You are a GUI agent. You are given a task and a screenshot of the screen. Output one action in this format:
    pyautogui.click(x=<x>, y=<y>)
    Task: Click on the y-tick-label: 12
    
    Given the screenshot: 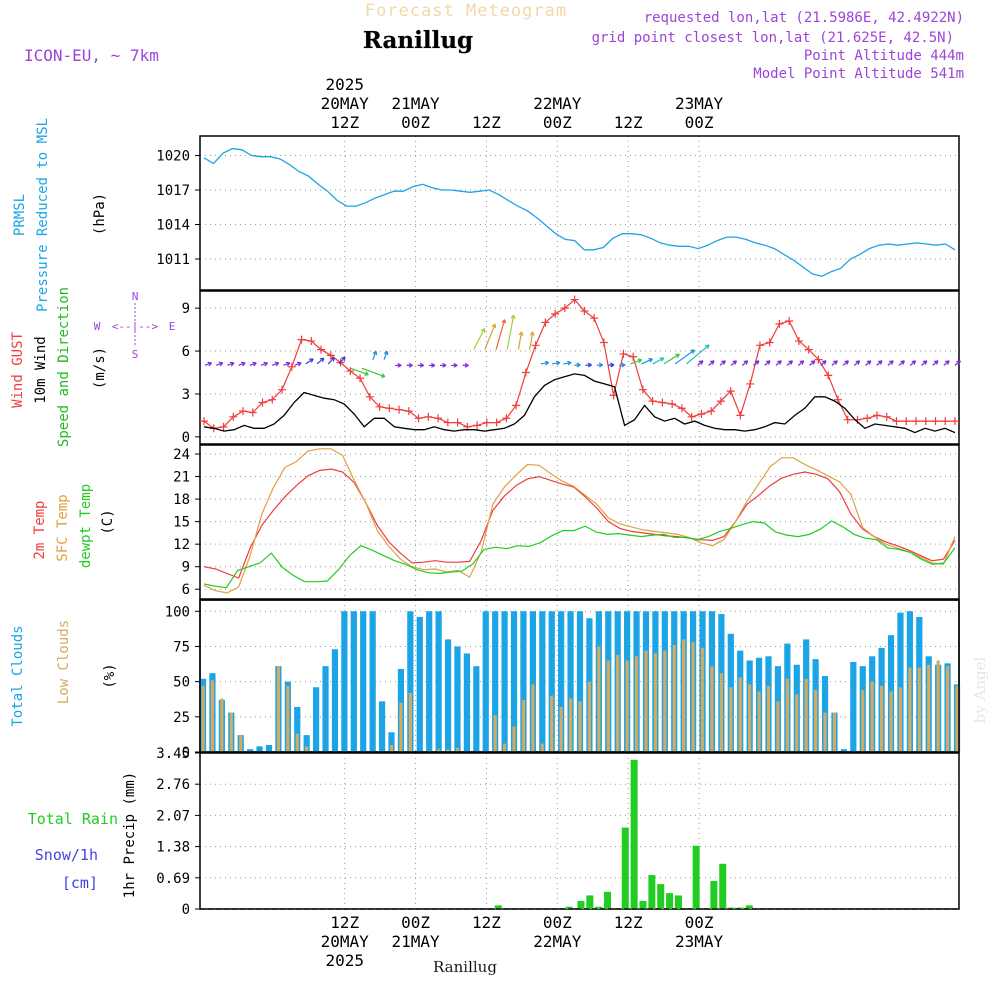 What is the action you would take?
    pyautogui.click(x=181, y=545)
    